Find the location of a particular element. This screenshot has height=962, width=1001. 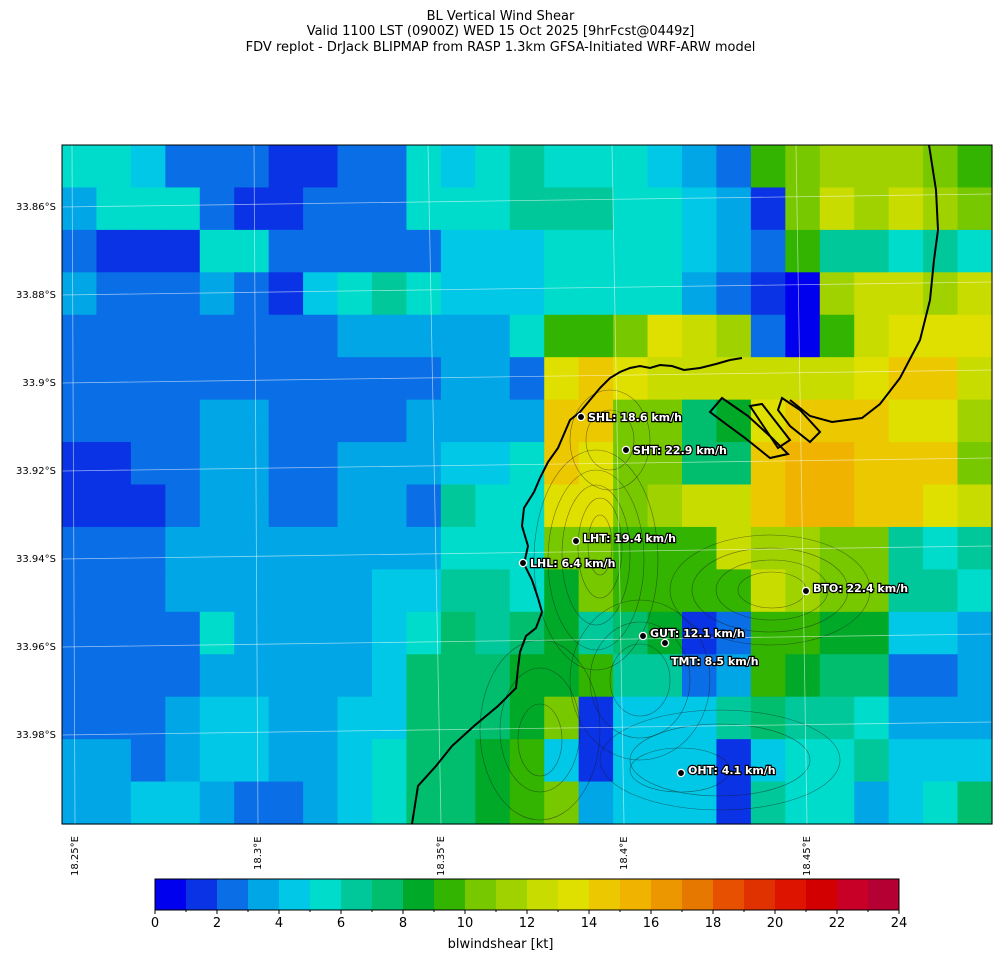

lat-label: 33.98°S is located at coordinates (36, 735).